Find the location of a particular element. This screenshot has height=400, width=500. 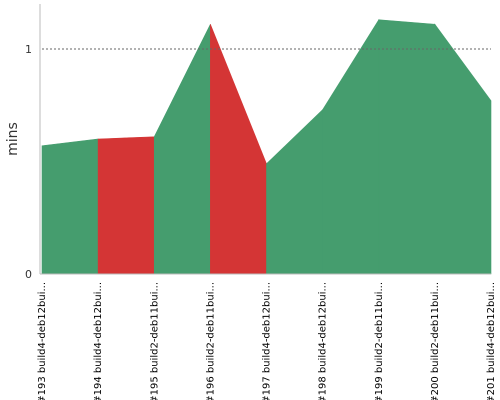

y-axis-title: mins is located at coordinates (13, 139).